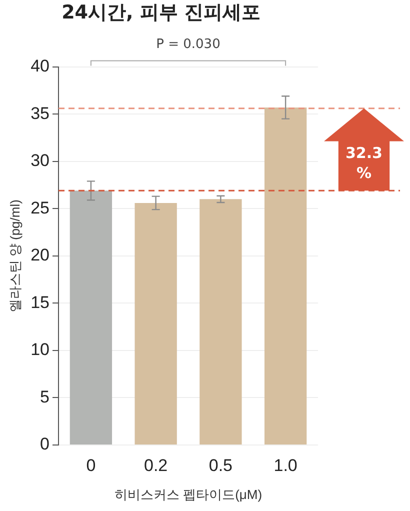 Image resolution: width=410 pixels, height=511 pixels. Describe the element at coordinates (156, 465) in the screenshot. I see `x-tick-label: 0.2` at that location.